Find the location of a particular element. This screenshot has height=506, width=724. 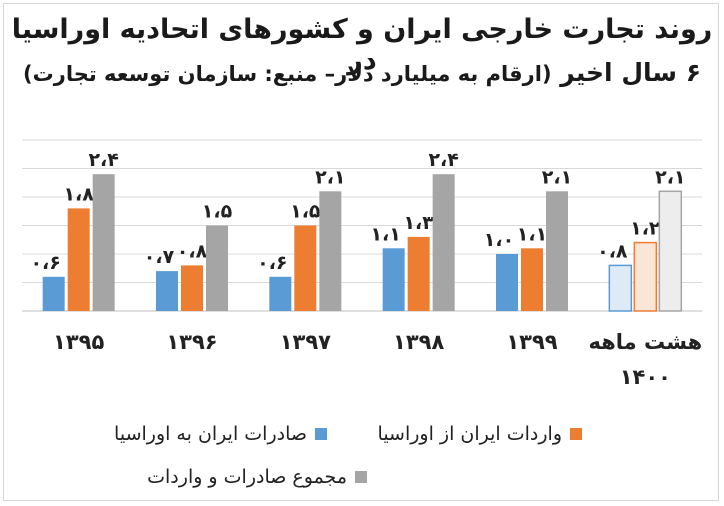

legend-label-imports: واردات ایران از اوراسیا is located at coordinates (469, 434).